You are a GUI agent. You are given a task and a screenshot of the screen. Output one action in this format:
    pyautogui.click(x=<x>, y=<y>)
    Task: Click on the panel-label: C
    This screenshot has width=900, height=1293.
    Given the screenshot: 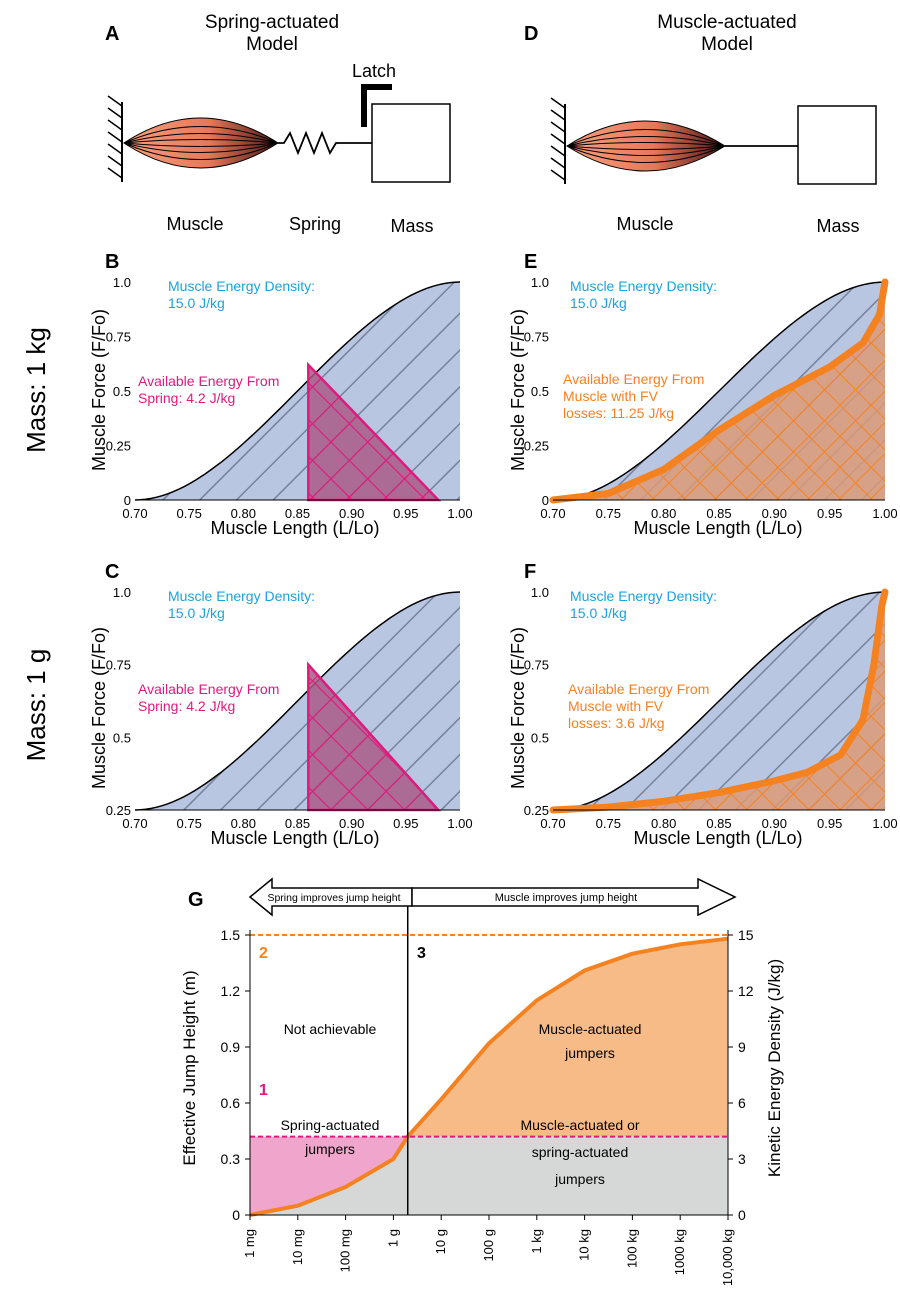 What is the action you would take?
    pyautogui.click(x=112, y=572)
    